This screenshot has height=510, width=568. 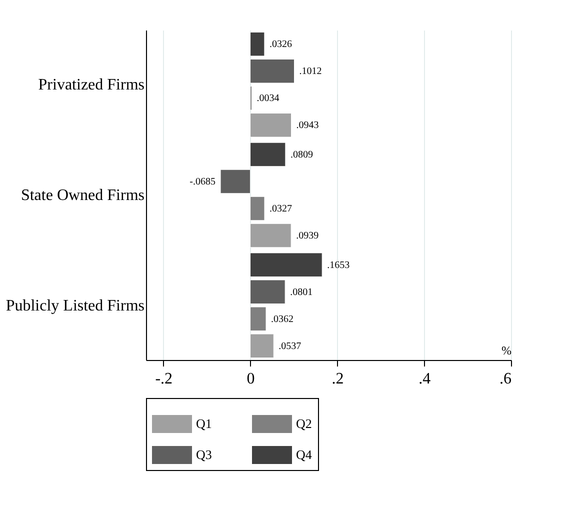 What do you see at coordinates (91, 85) in the screenshot?
I see `y-tick-label: Privatized Firms` at bounding box center [91, 85].